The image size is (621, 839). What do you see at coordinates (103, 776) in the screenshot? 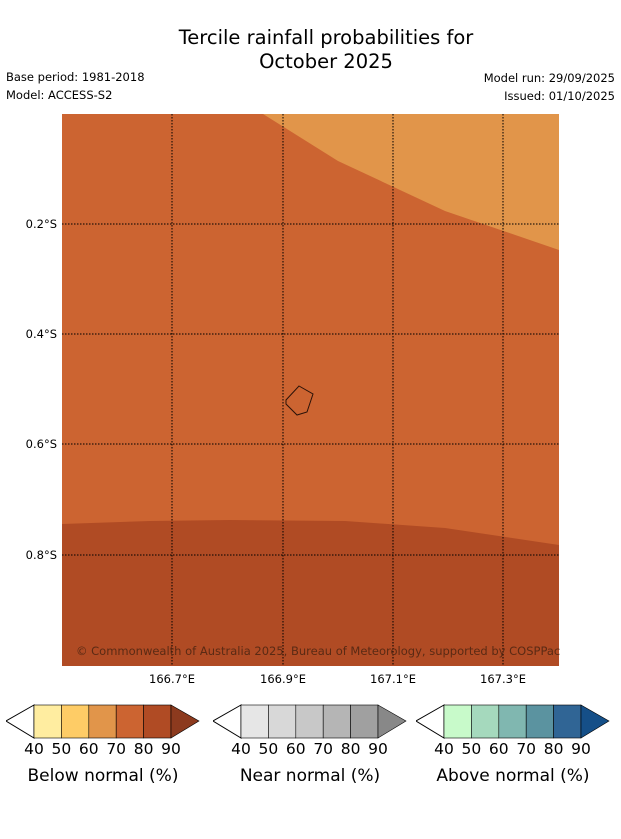
I see `below-normal-label: Below normal (%)` at bounding box center [103, 776].